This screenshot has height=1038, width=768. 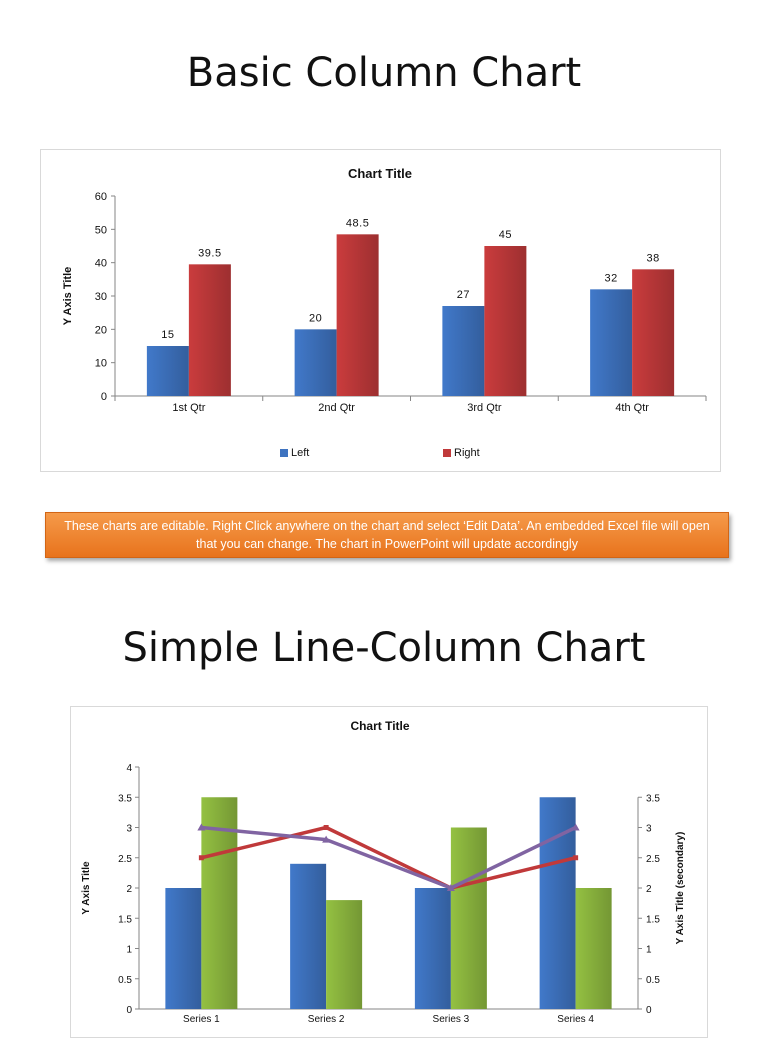 What do you see at coordinates (129, 889) in the screenshot?
I see `y-tick-label: 2` at bounding box center [129, 889].